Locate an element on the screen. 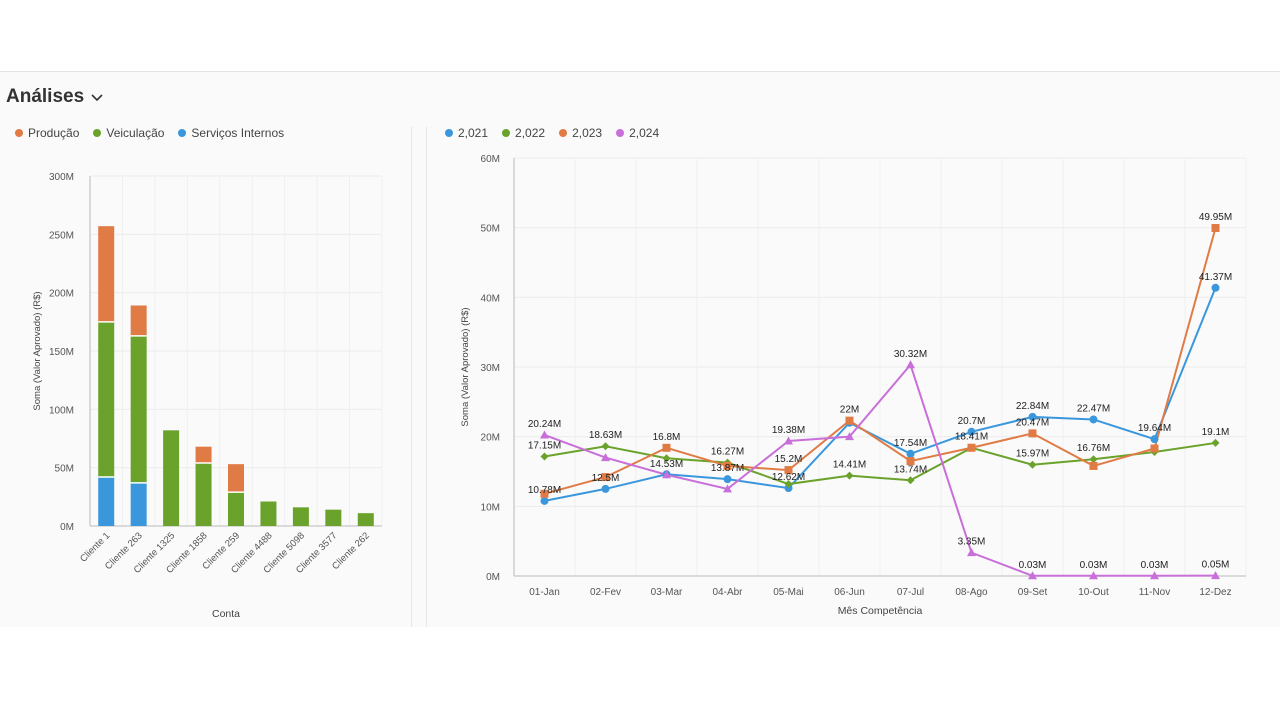 This screenshot has width=1280, height=720. x-tick-label: 02-Fev is located at coordinates (605, 592).